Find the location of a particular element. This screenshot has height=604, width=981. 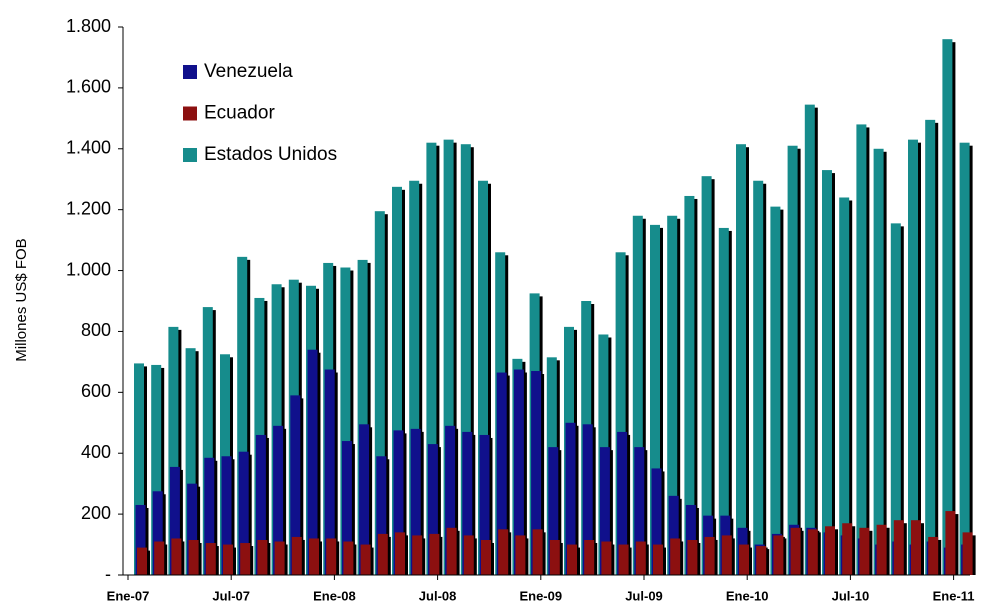

y-tick-label: 400 is located at coordinates (96, 452).